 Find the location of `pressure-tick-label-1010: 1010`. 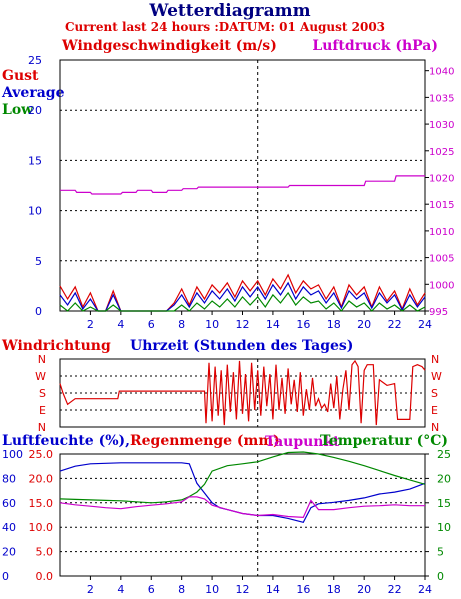

pressure-tick-label-1010: 1010 is located at coordinates (441, 232).